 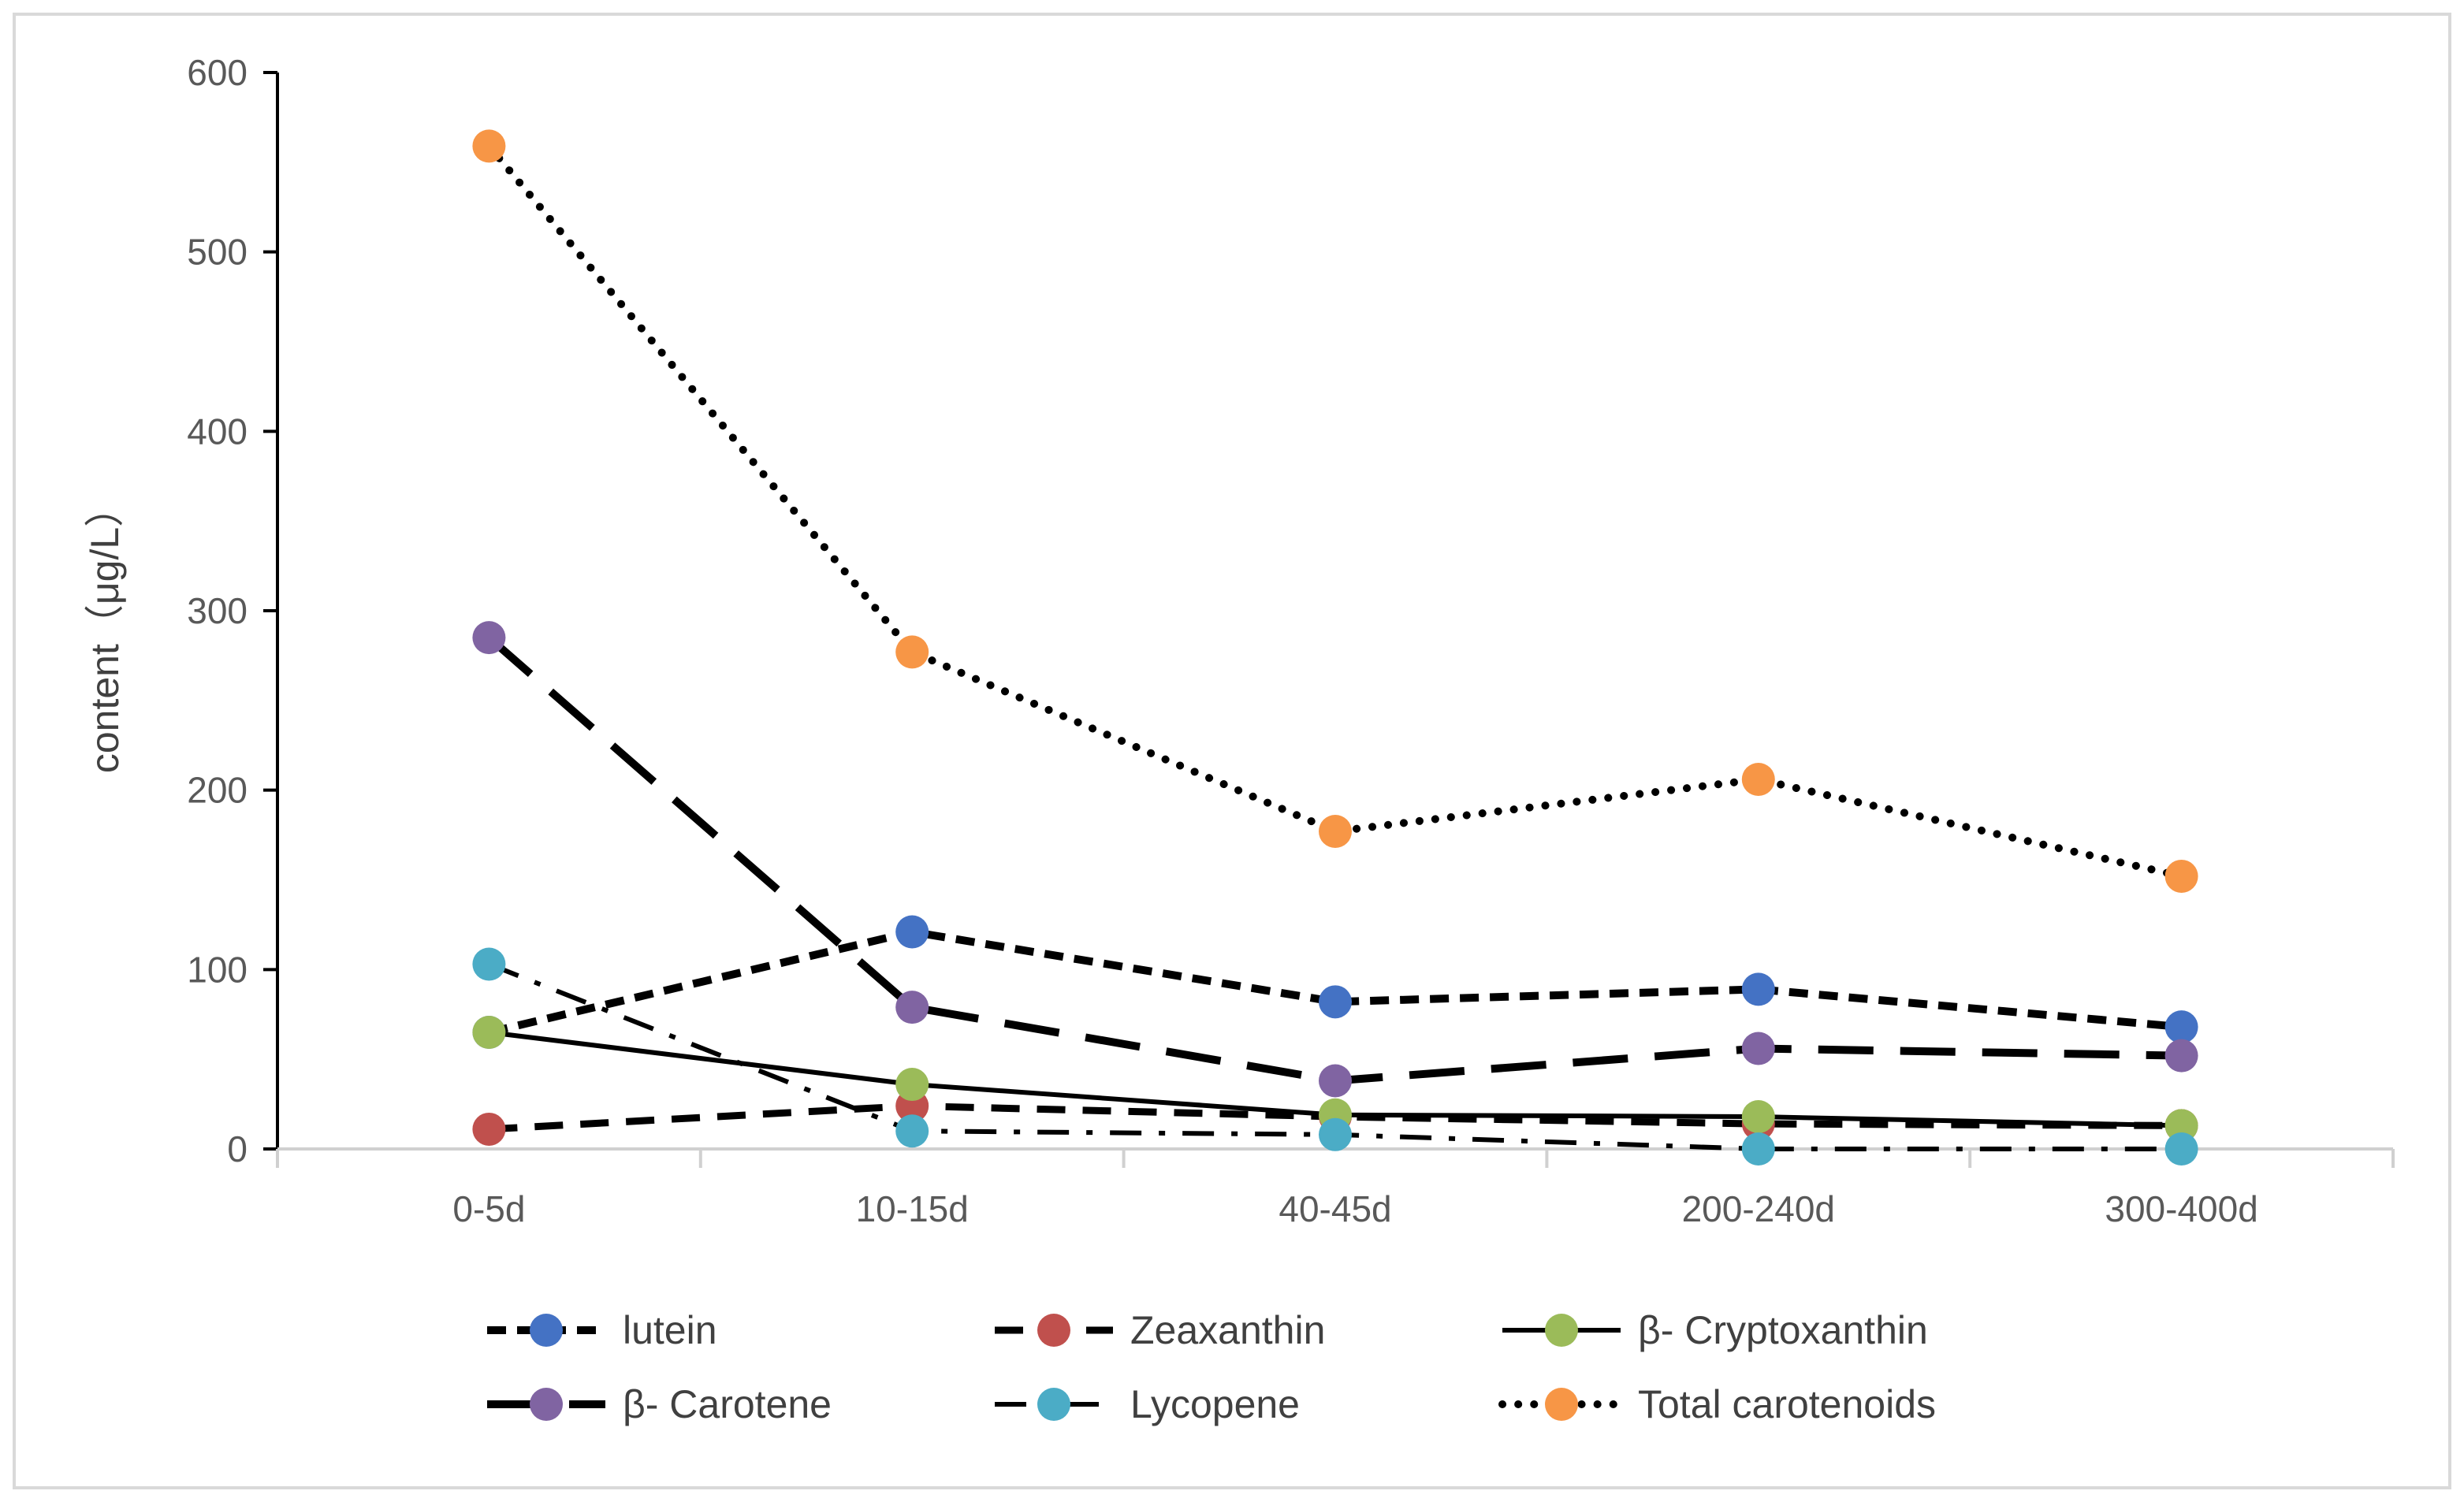 I want to click on y-tick-label: 400, so click(x=217, y=431).